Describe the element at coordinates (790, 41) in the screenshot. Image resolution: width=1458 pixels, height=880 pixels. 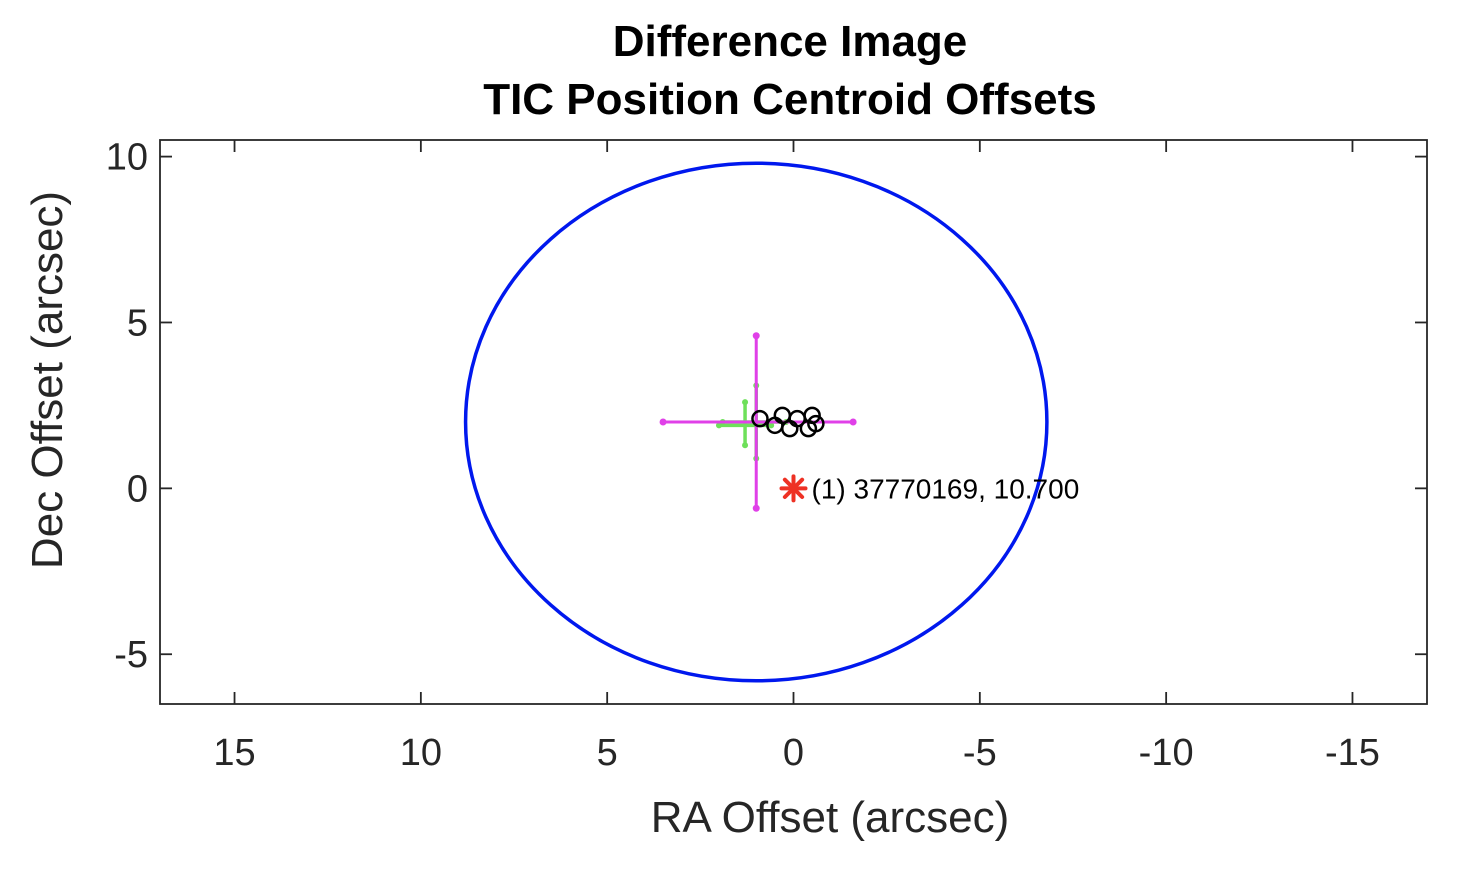
I see `chart-title-line-1: Difference Image` at that location.